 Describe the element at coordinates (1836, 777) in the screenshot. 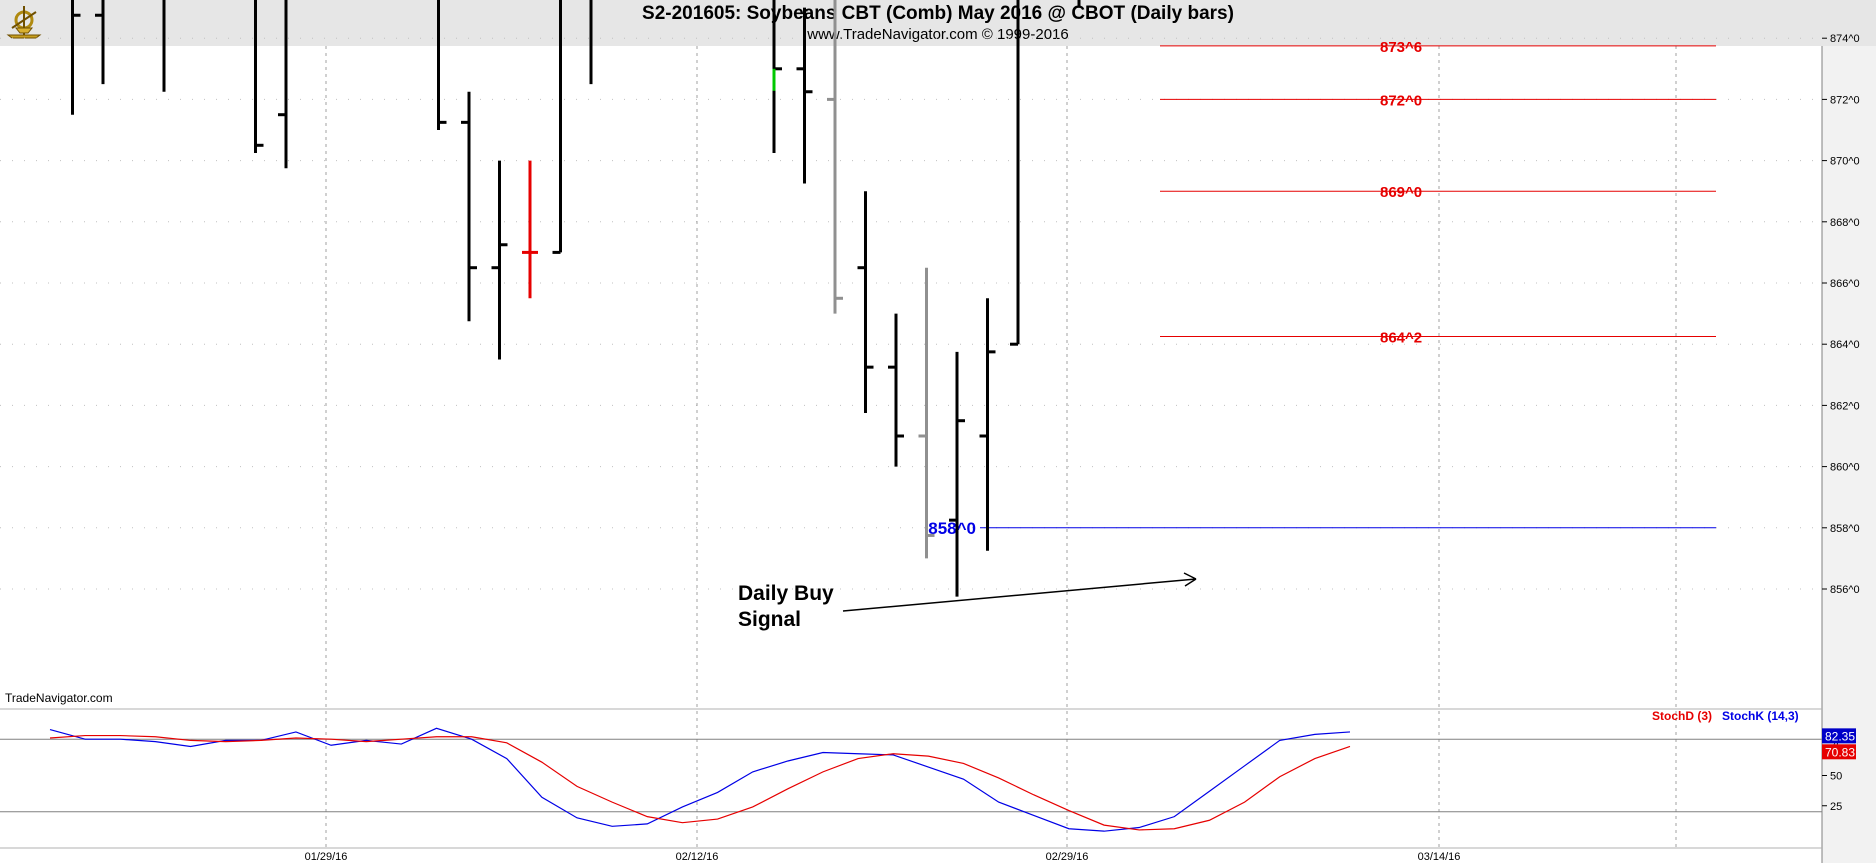

I see `stoch-tick-label: 50` at that location.